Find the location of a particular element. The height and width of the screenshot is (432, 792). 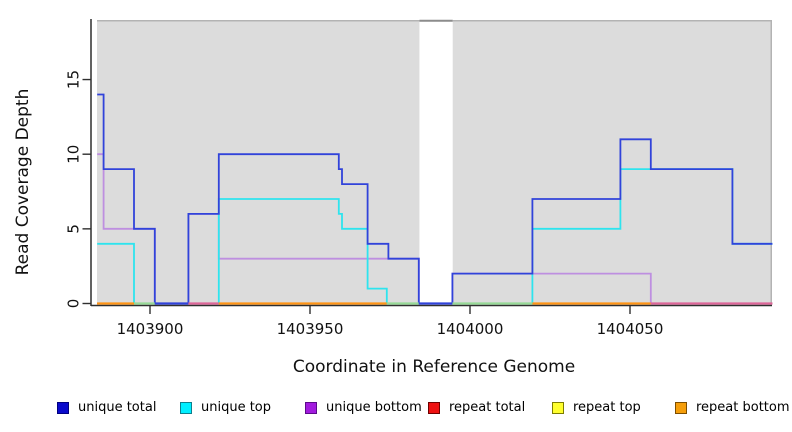

x-tick-label: 1404050 is located at coordinates (630, 329).